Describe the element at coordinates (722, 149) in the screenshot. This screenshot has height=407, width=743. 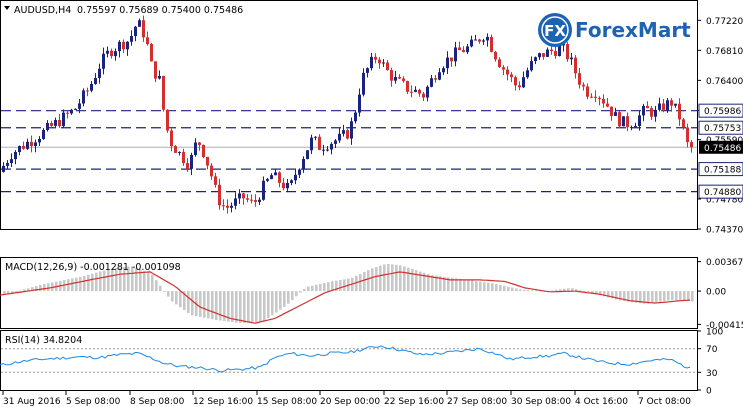
I see `current-price-label: 0.75486` at that location.